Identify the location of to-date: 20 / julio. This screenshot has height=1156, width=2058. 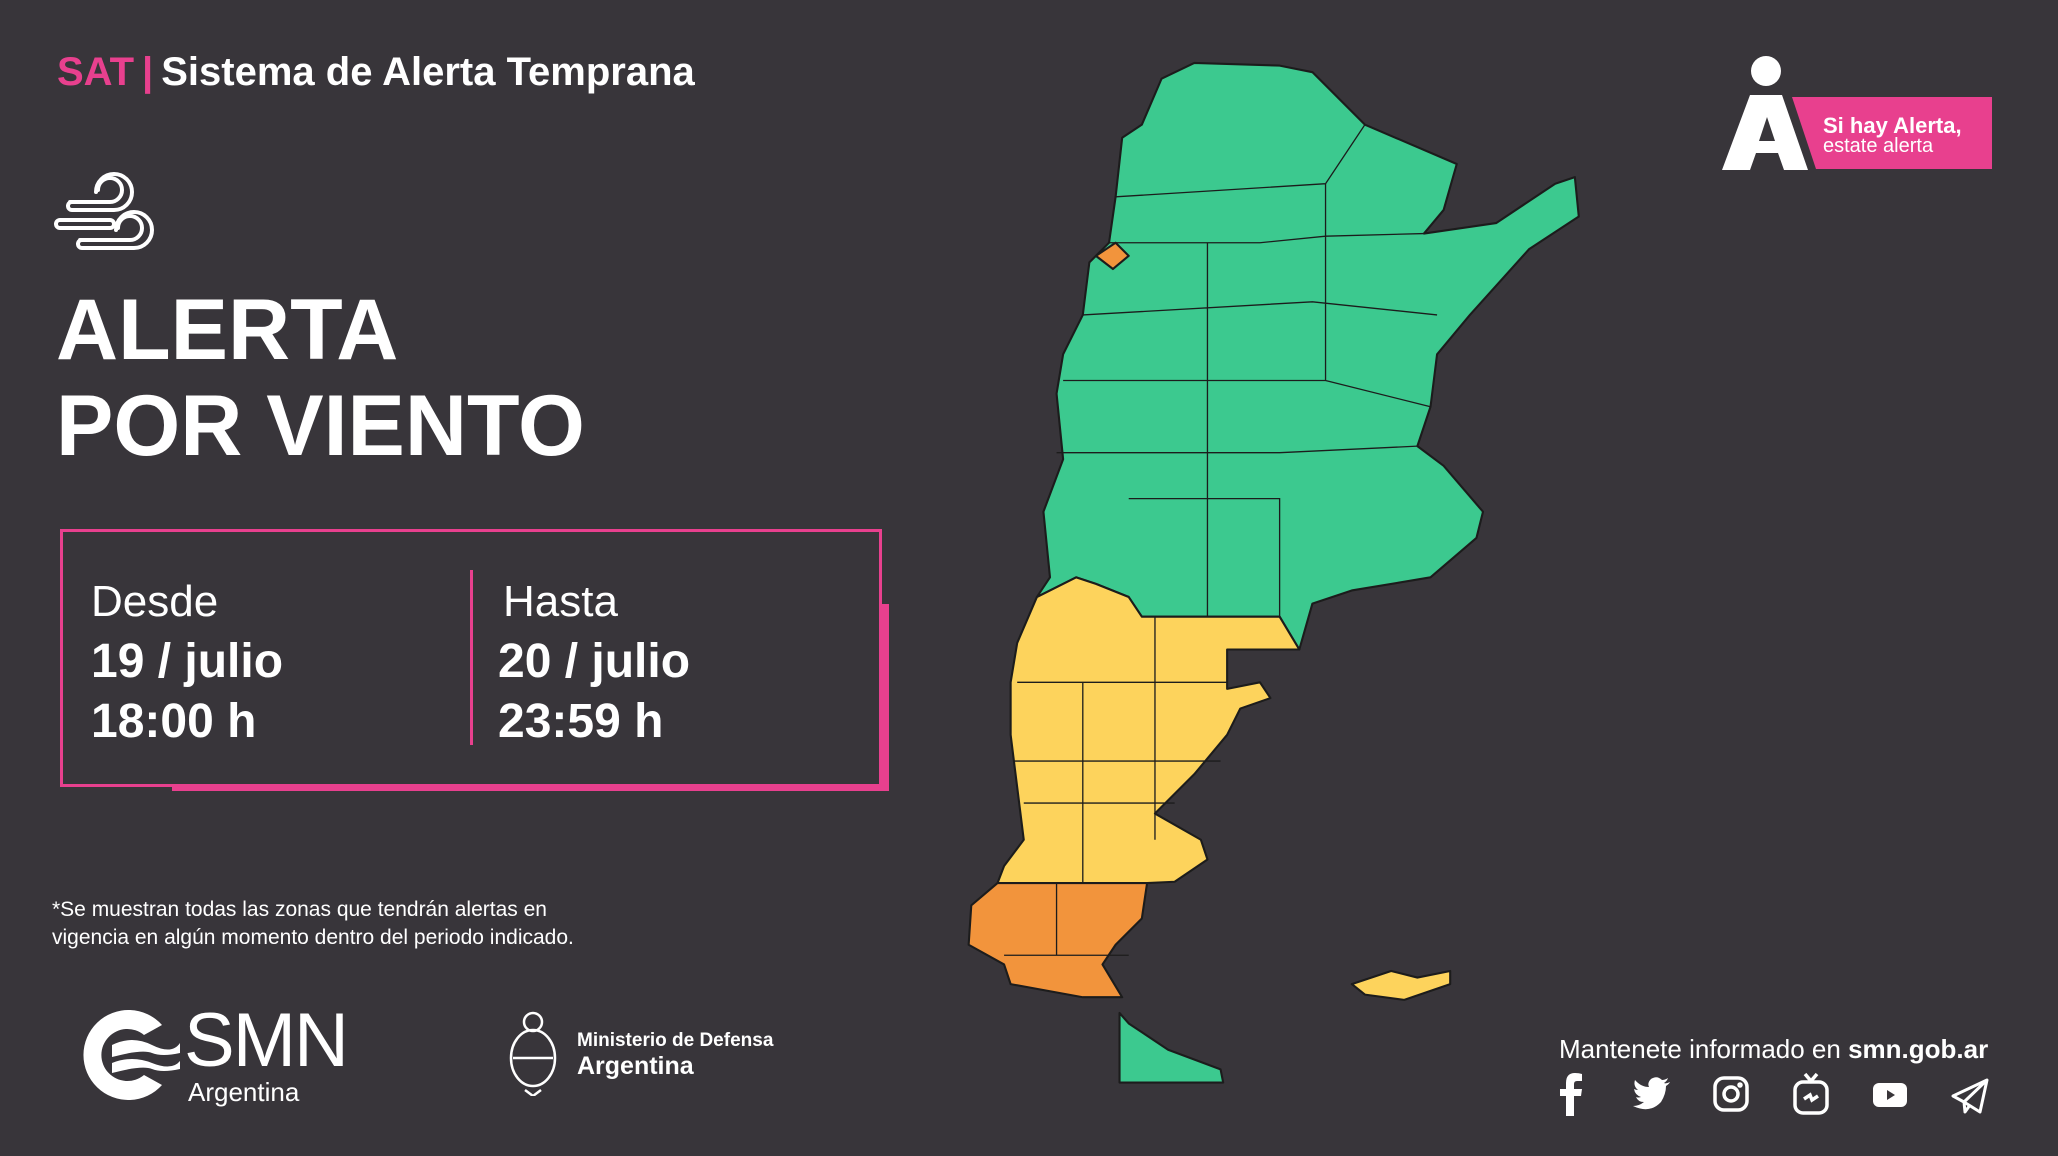
(594, 661).